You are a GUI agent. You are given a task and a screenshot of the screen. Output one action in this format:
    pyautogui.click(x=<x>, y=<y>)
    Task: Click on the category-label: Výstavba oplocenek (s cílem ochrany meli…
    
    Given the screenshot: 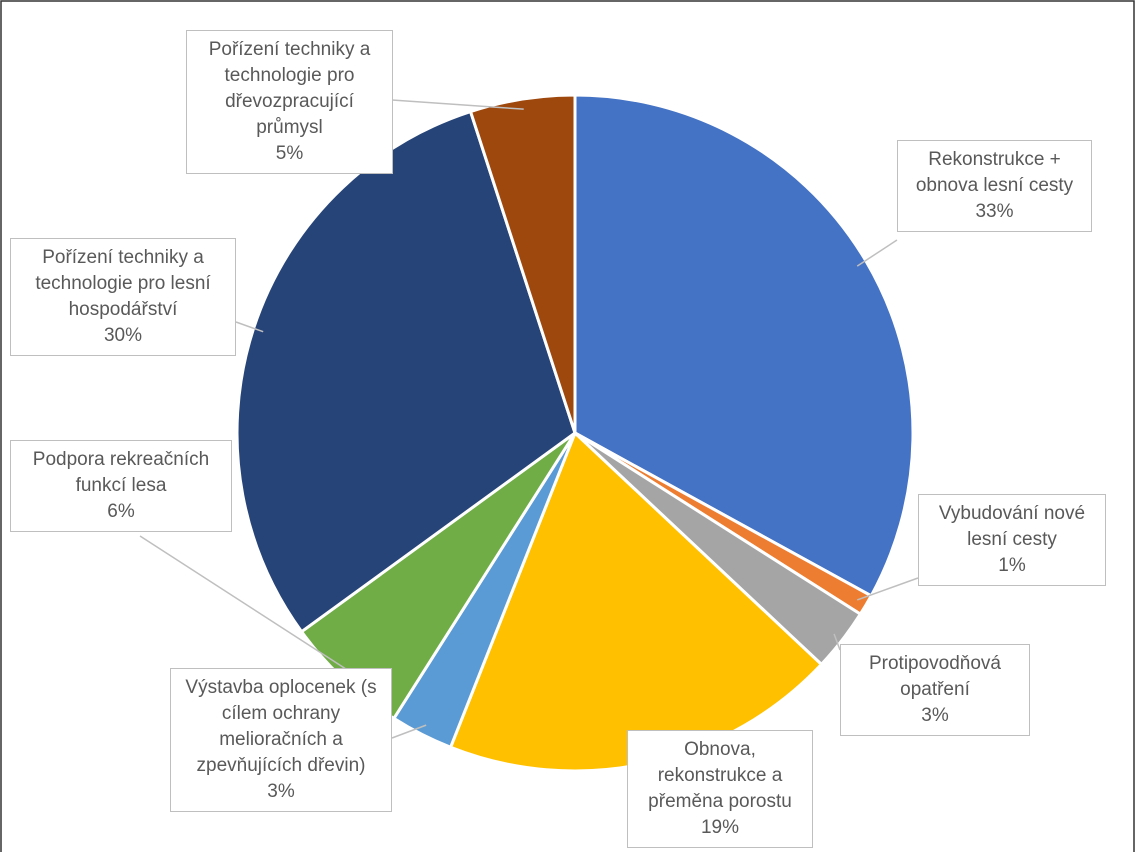 What is the action you would take?
    pyautogui.click(x=281, y=726)
    